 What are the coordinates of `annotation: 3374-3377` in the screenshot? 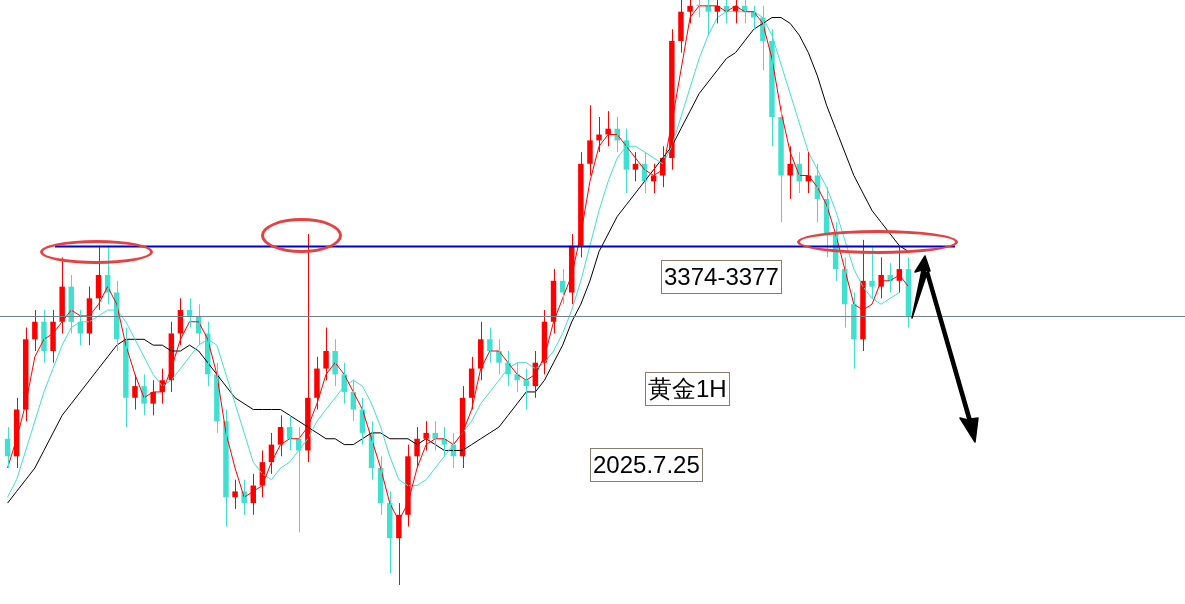 It's located at (721, 277).